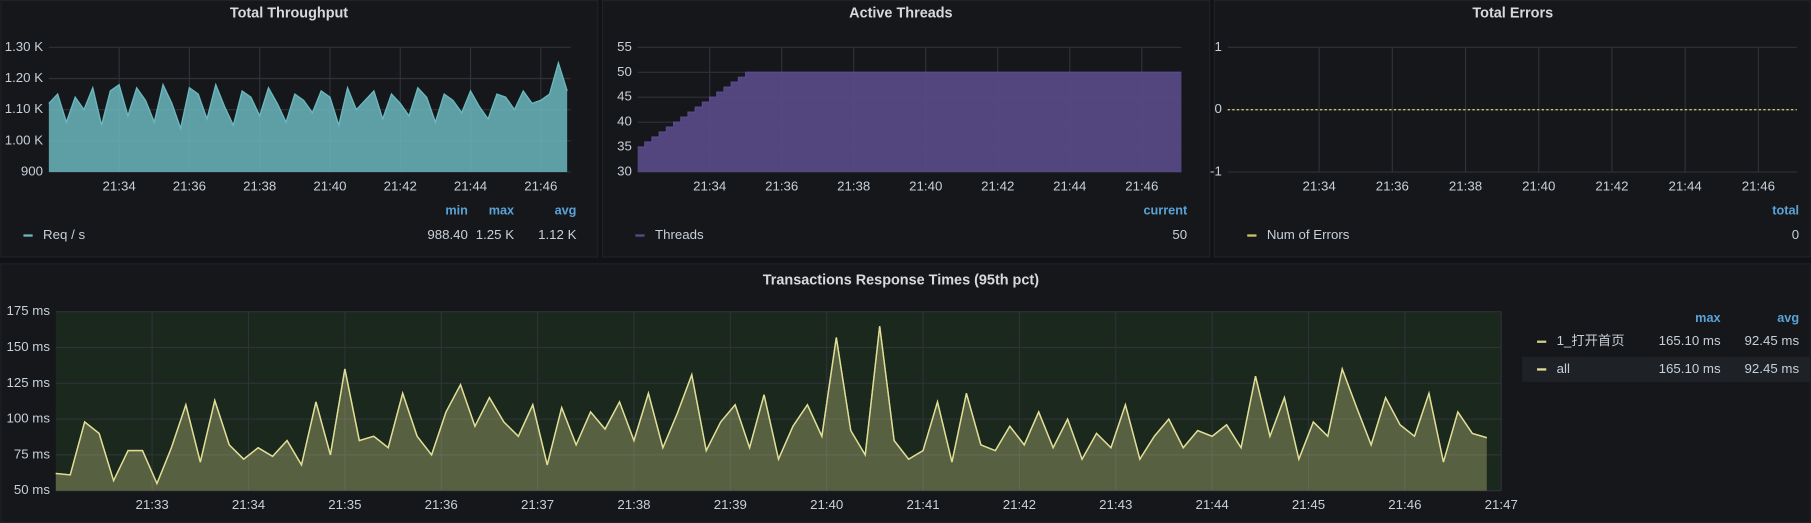 This screenshot has height=523, width=1811. Describe the element at coordinates (901, 280) in the screenshot. I see `panel-title: Transactions Response Times (95th pct)` at that location.